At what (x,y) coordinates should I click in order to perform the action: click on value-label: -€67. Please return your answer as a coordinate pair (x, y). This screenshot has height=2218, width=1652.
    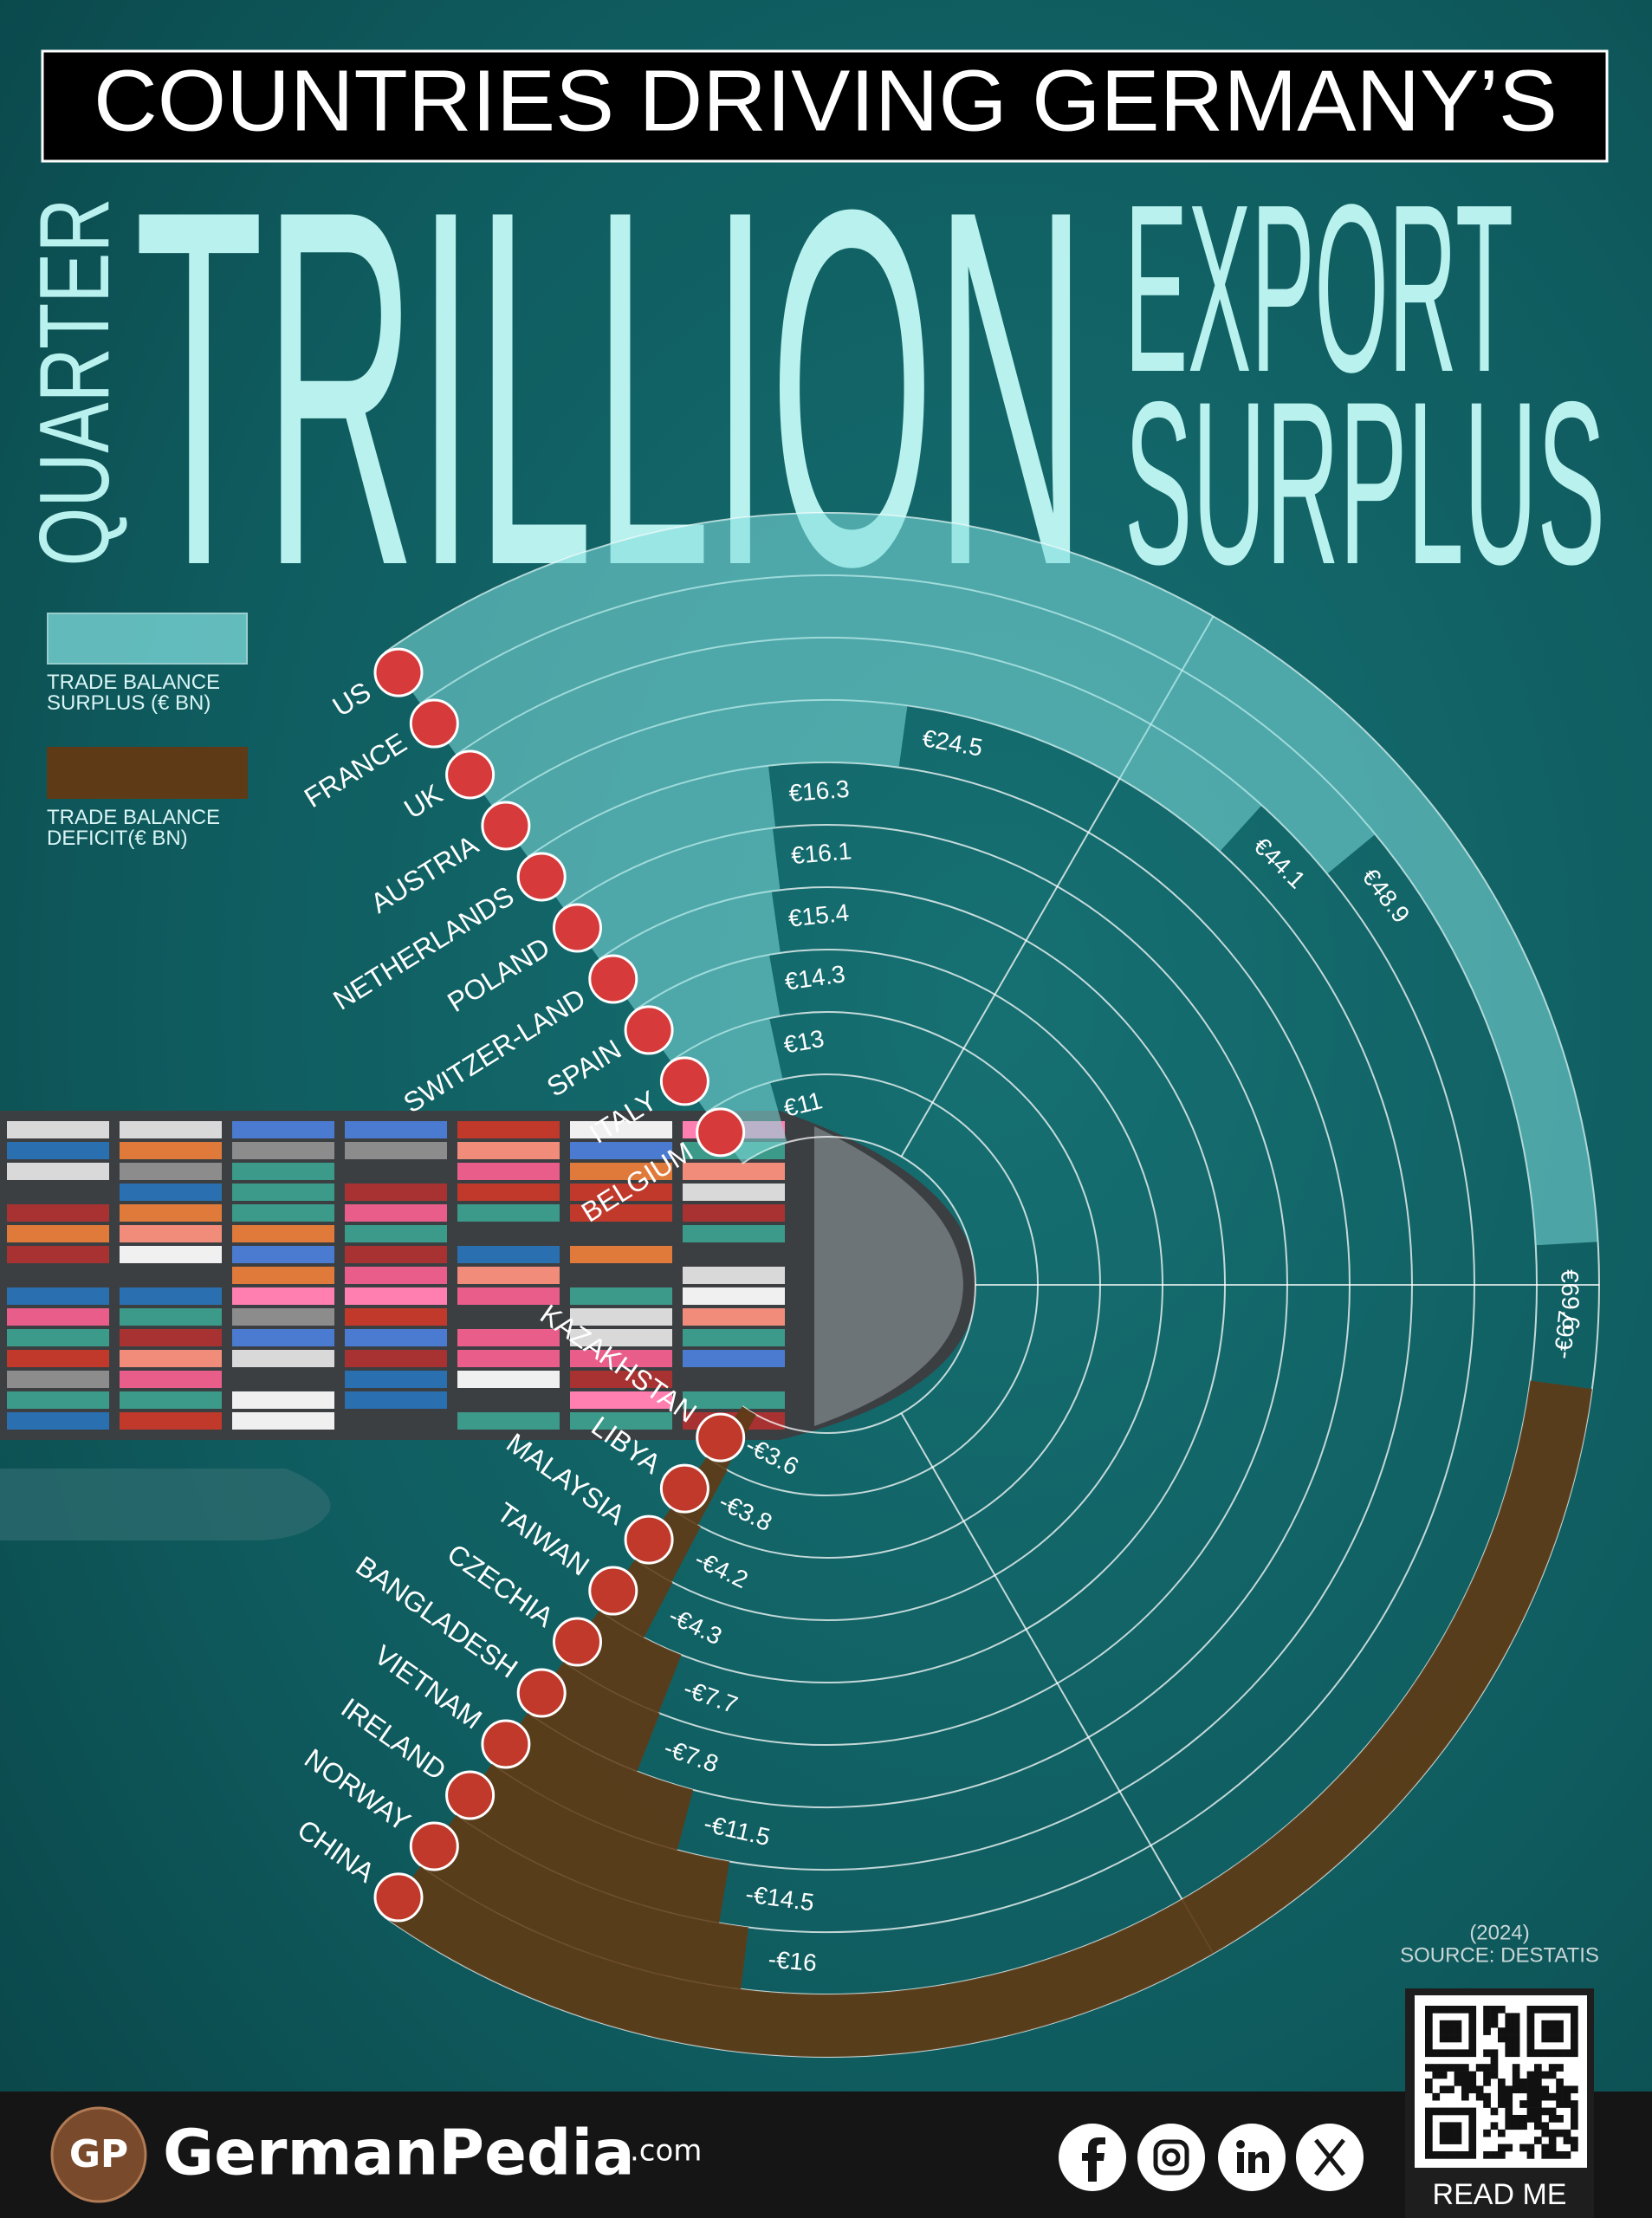
    Looking at the image, I should click on (1564, 1334).